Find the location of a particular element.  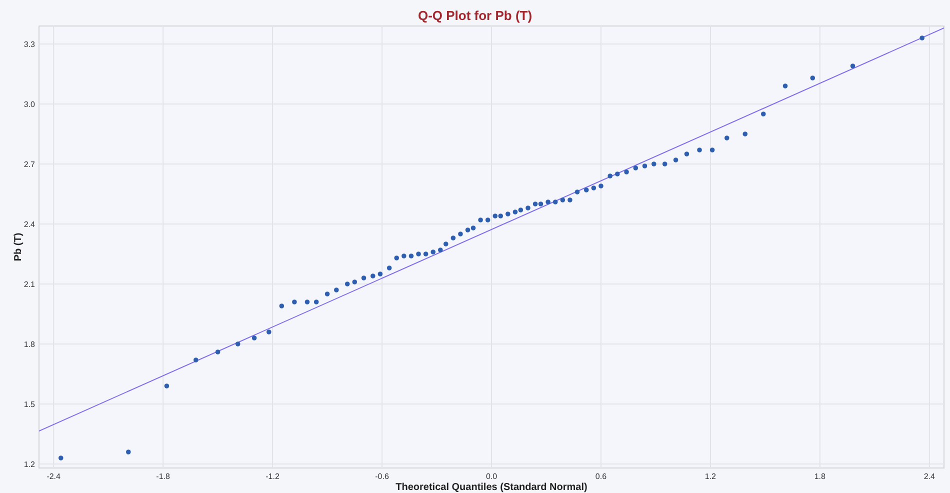

x-tick-label: -2.4 is located at coordinates (54, 476).